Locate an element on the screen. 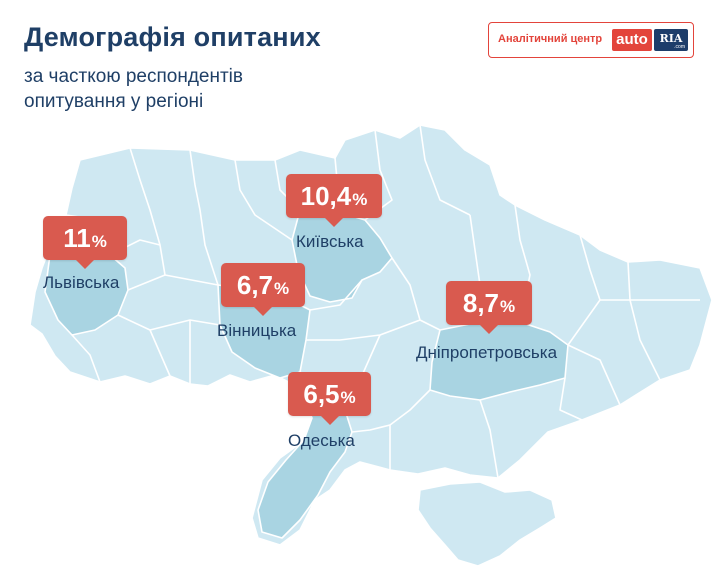 This screenshot has height=584, width=720. callout-odesa: 6,5% is located at coordinates (329, 398).